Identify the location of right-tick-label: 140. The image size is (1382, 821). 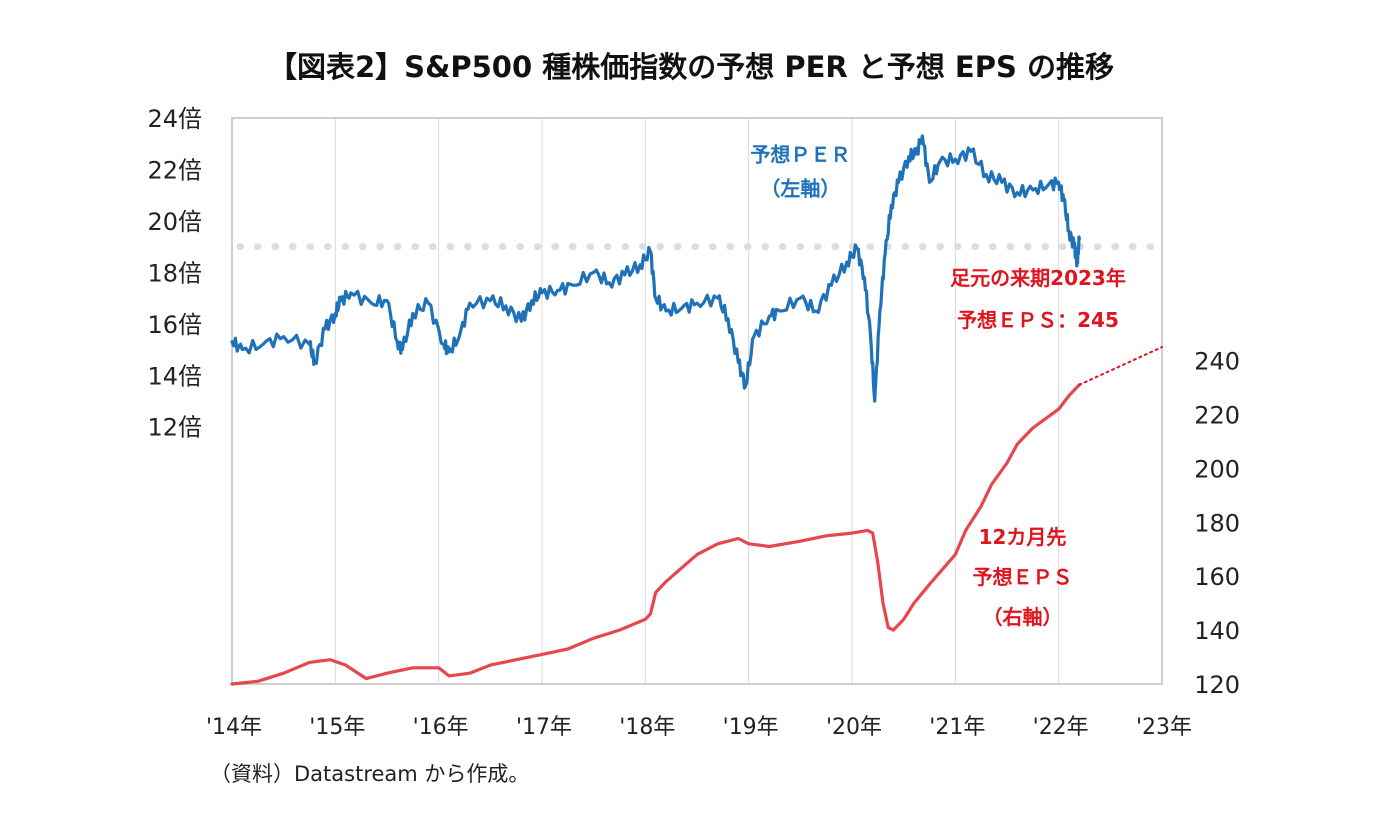
(1217, 631).